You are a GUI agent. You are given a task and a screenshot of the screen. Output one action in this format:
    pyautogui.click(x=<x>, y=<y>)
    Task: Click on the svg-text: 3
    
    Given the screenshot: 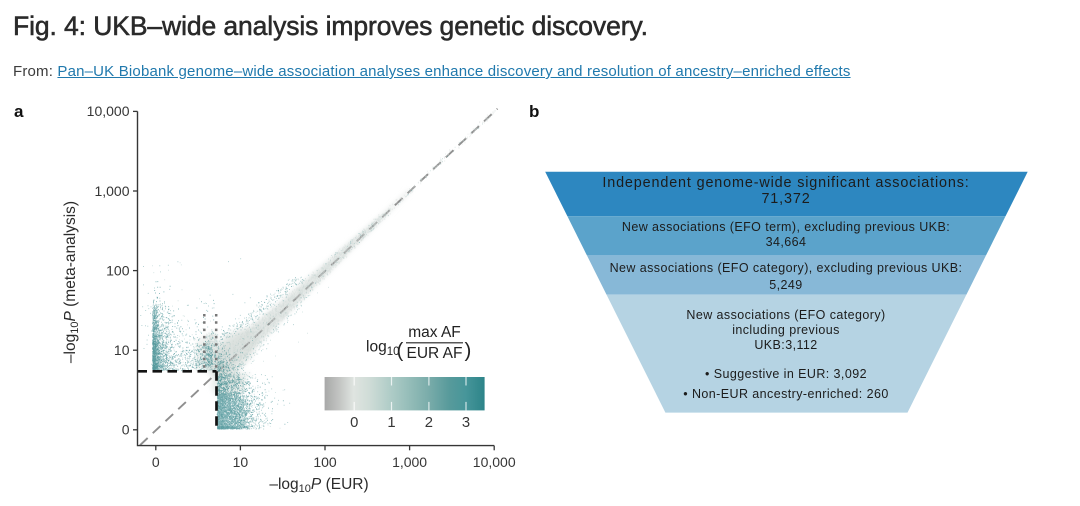 What is the action you would take?
    pyautogui.click(x=466, y=423)
    